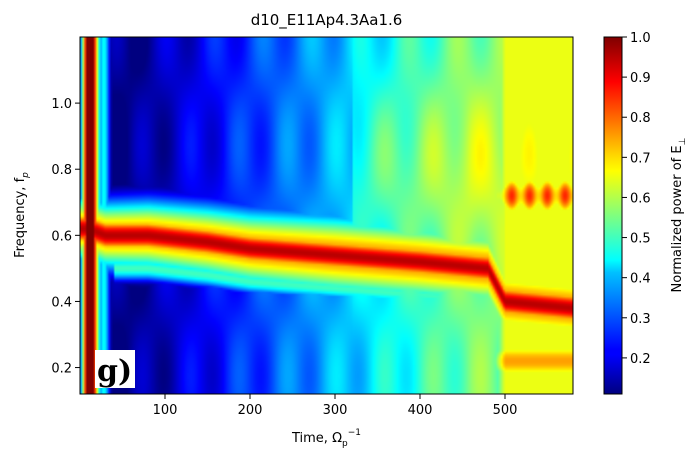 Image resolution: width=697 pixels, height=468 pixels. Describe the element at coordinates (420, 410) in the screenshot. I see `x-tick-label: 400` at that location.